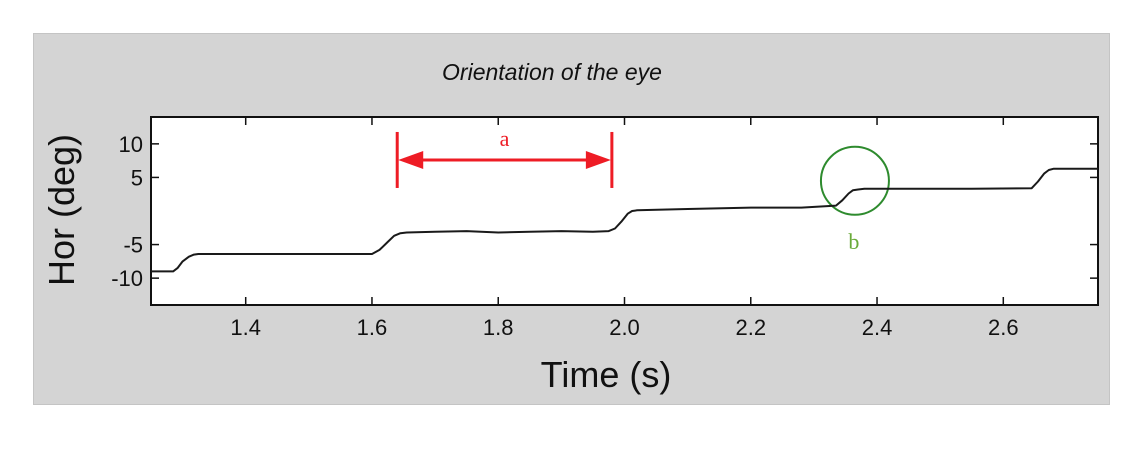 Image resolution: width=1132 pixels, height=452 pixels. I want to click on interval-annotation-a: a, so click(504, 157).